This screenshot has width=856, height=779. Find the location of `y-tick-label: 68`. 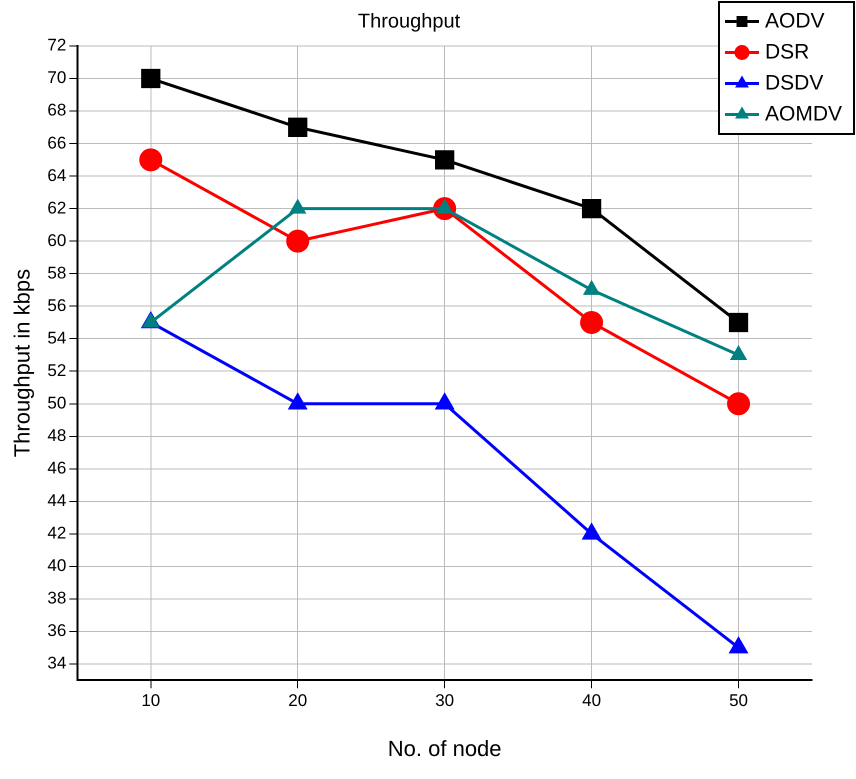

y-tick-label: 68 is located at coordinates (56, 110).